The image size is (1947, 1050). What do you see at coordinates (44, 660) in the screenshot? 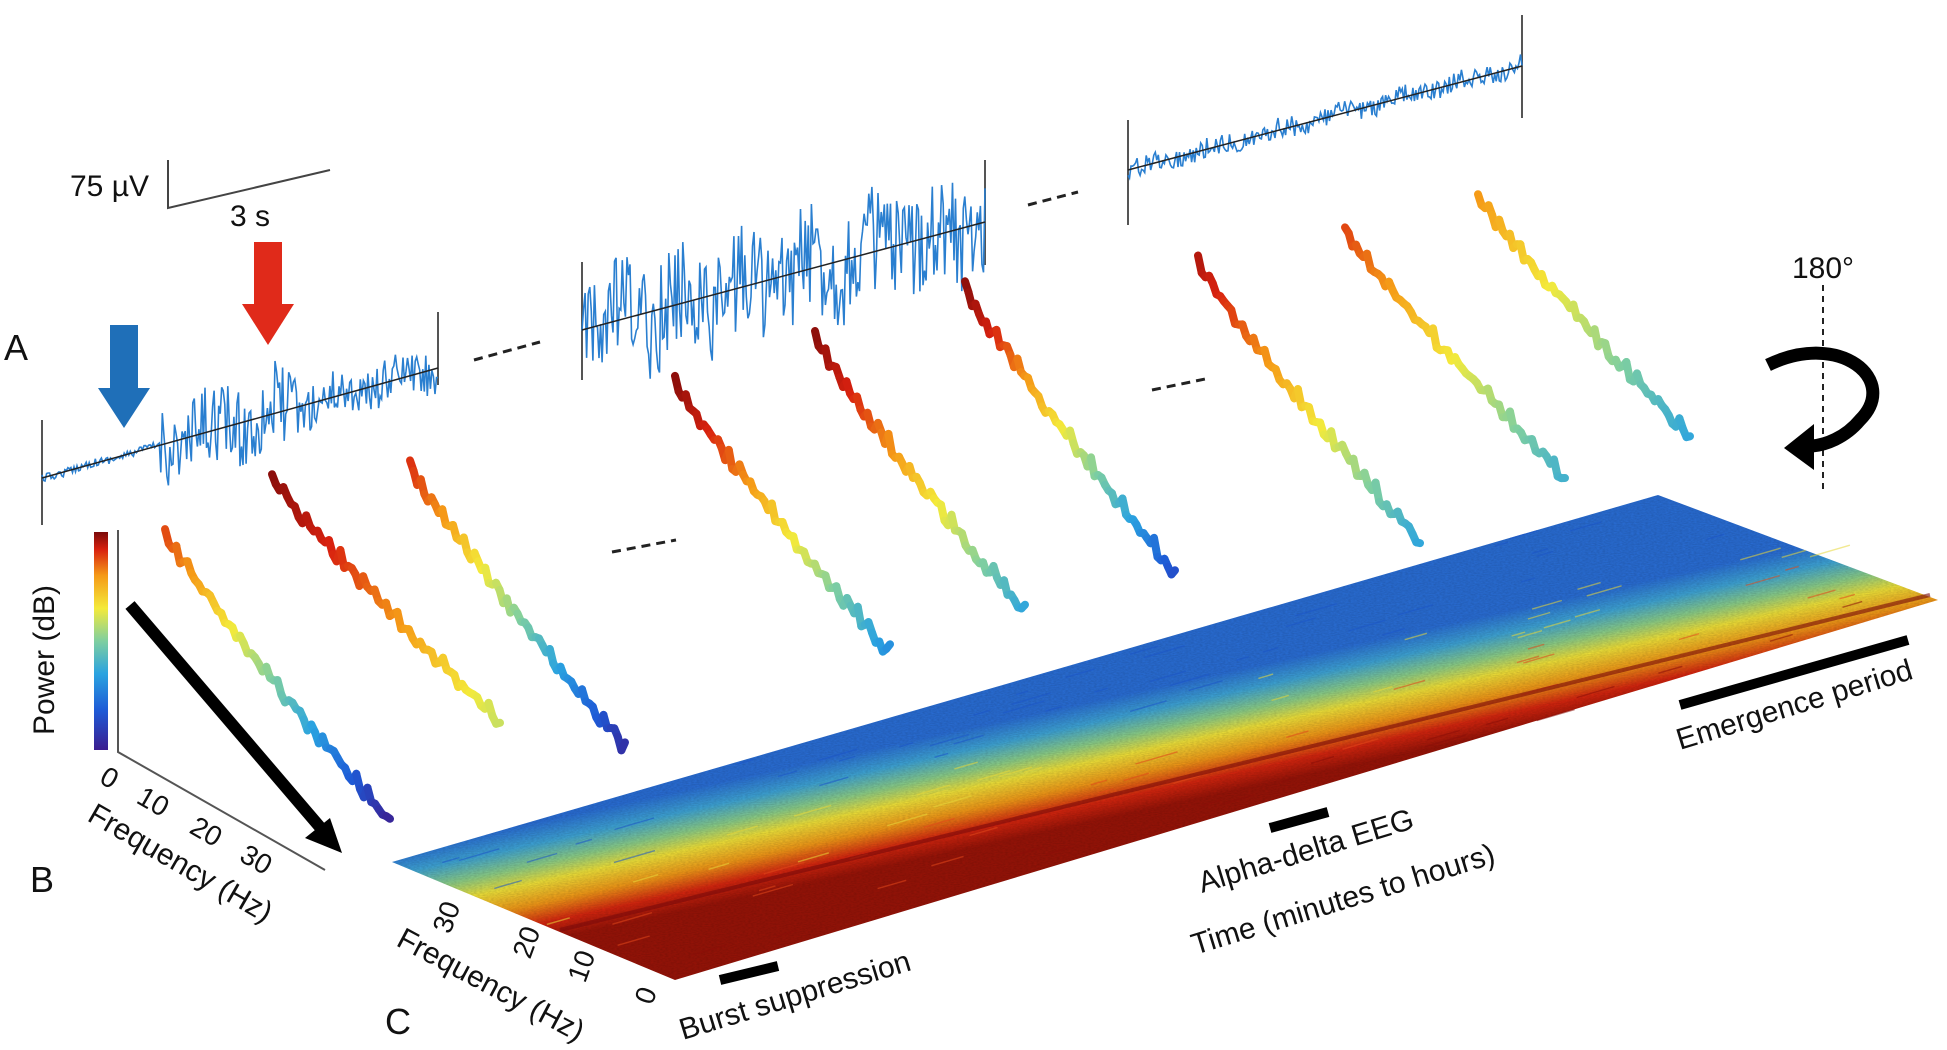
I see `power-axis-label: Power (dB)` at bounding box center [44, 660].